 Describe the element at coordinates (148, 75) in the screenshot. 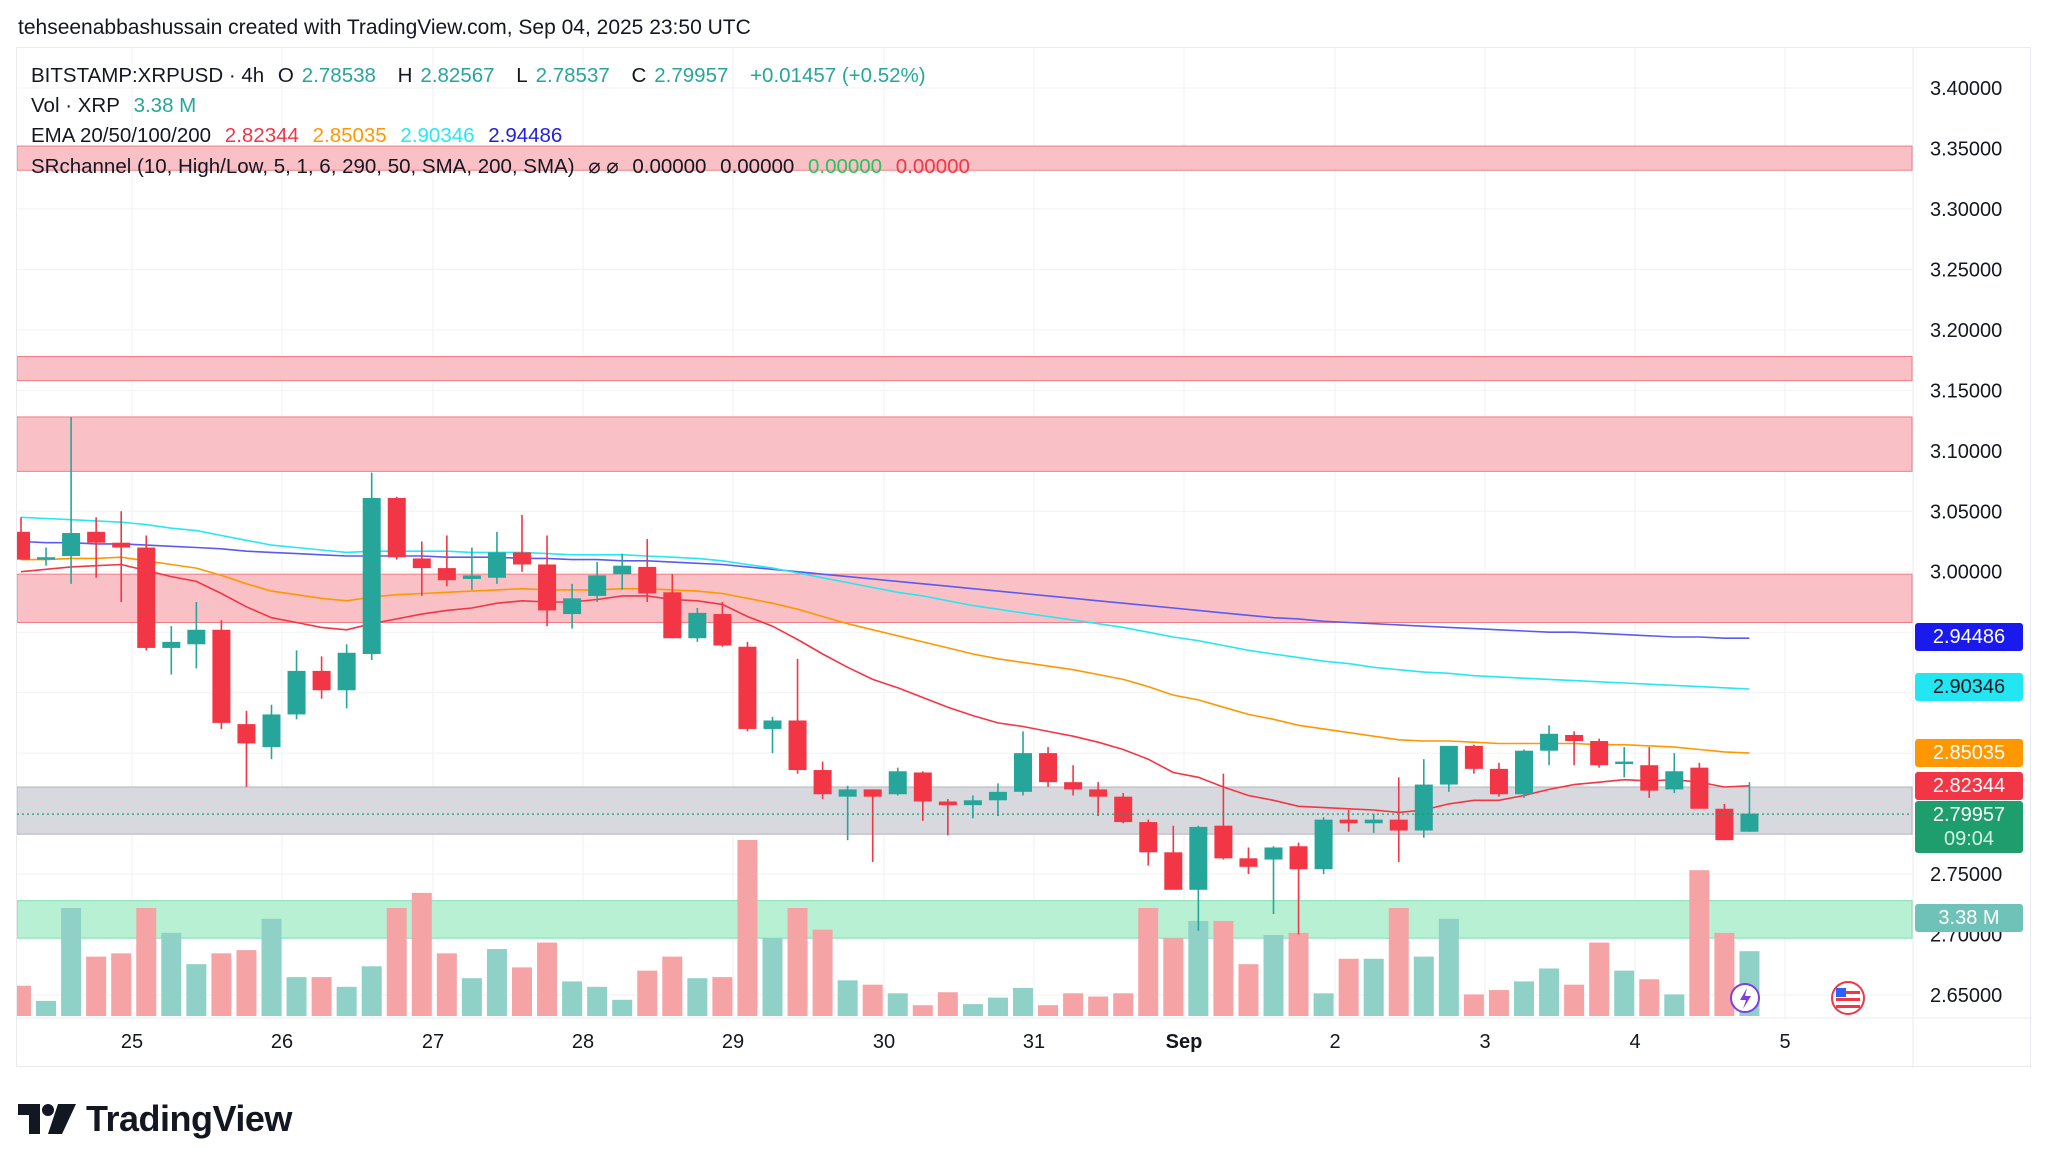

I see `legend-symbol: BITSTAMP:XRPUSD · 4h` at that location.